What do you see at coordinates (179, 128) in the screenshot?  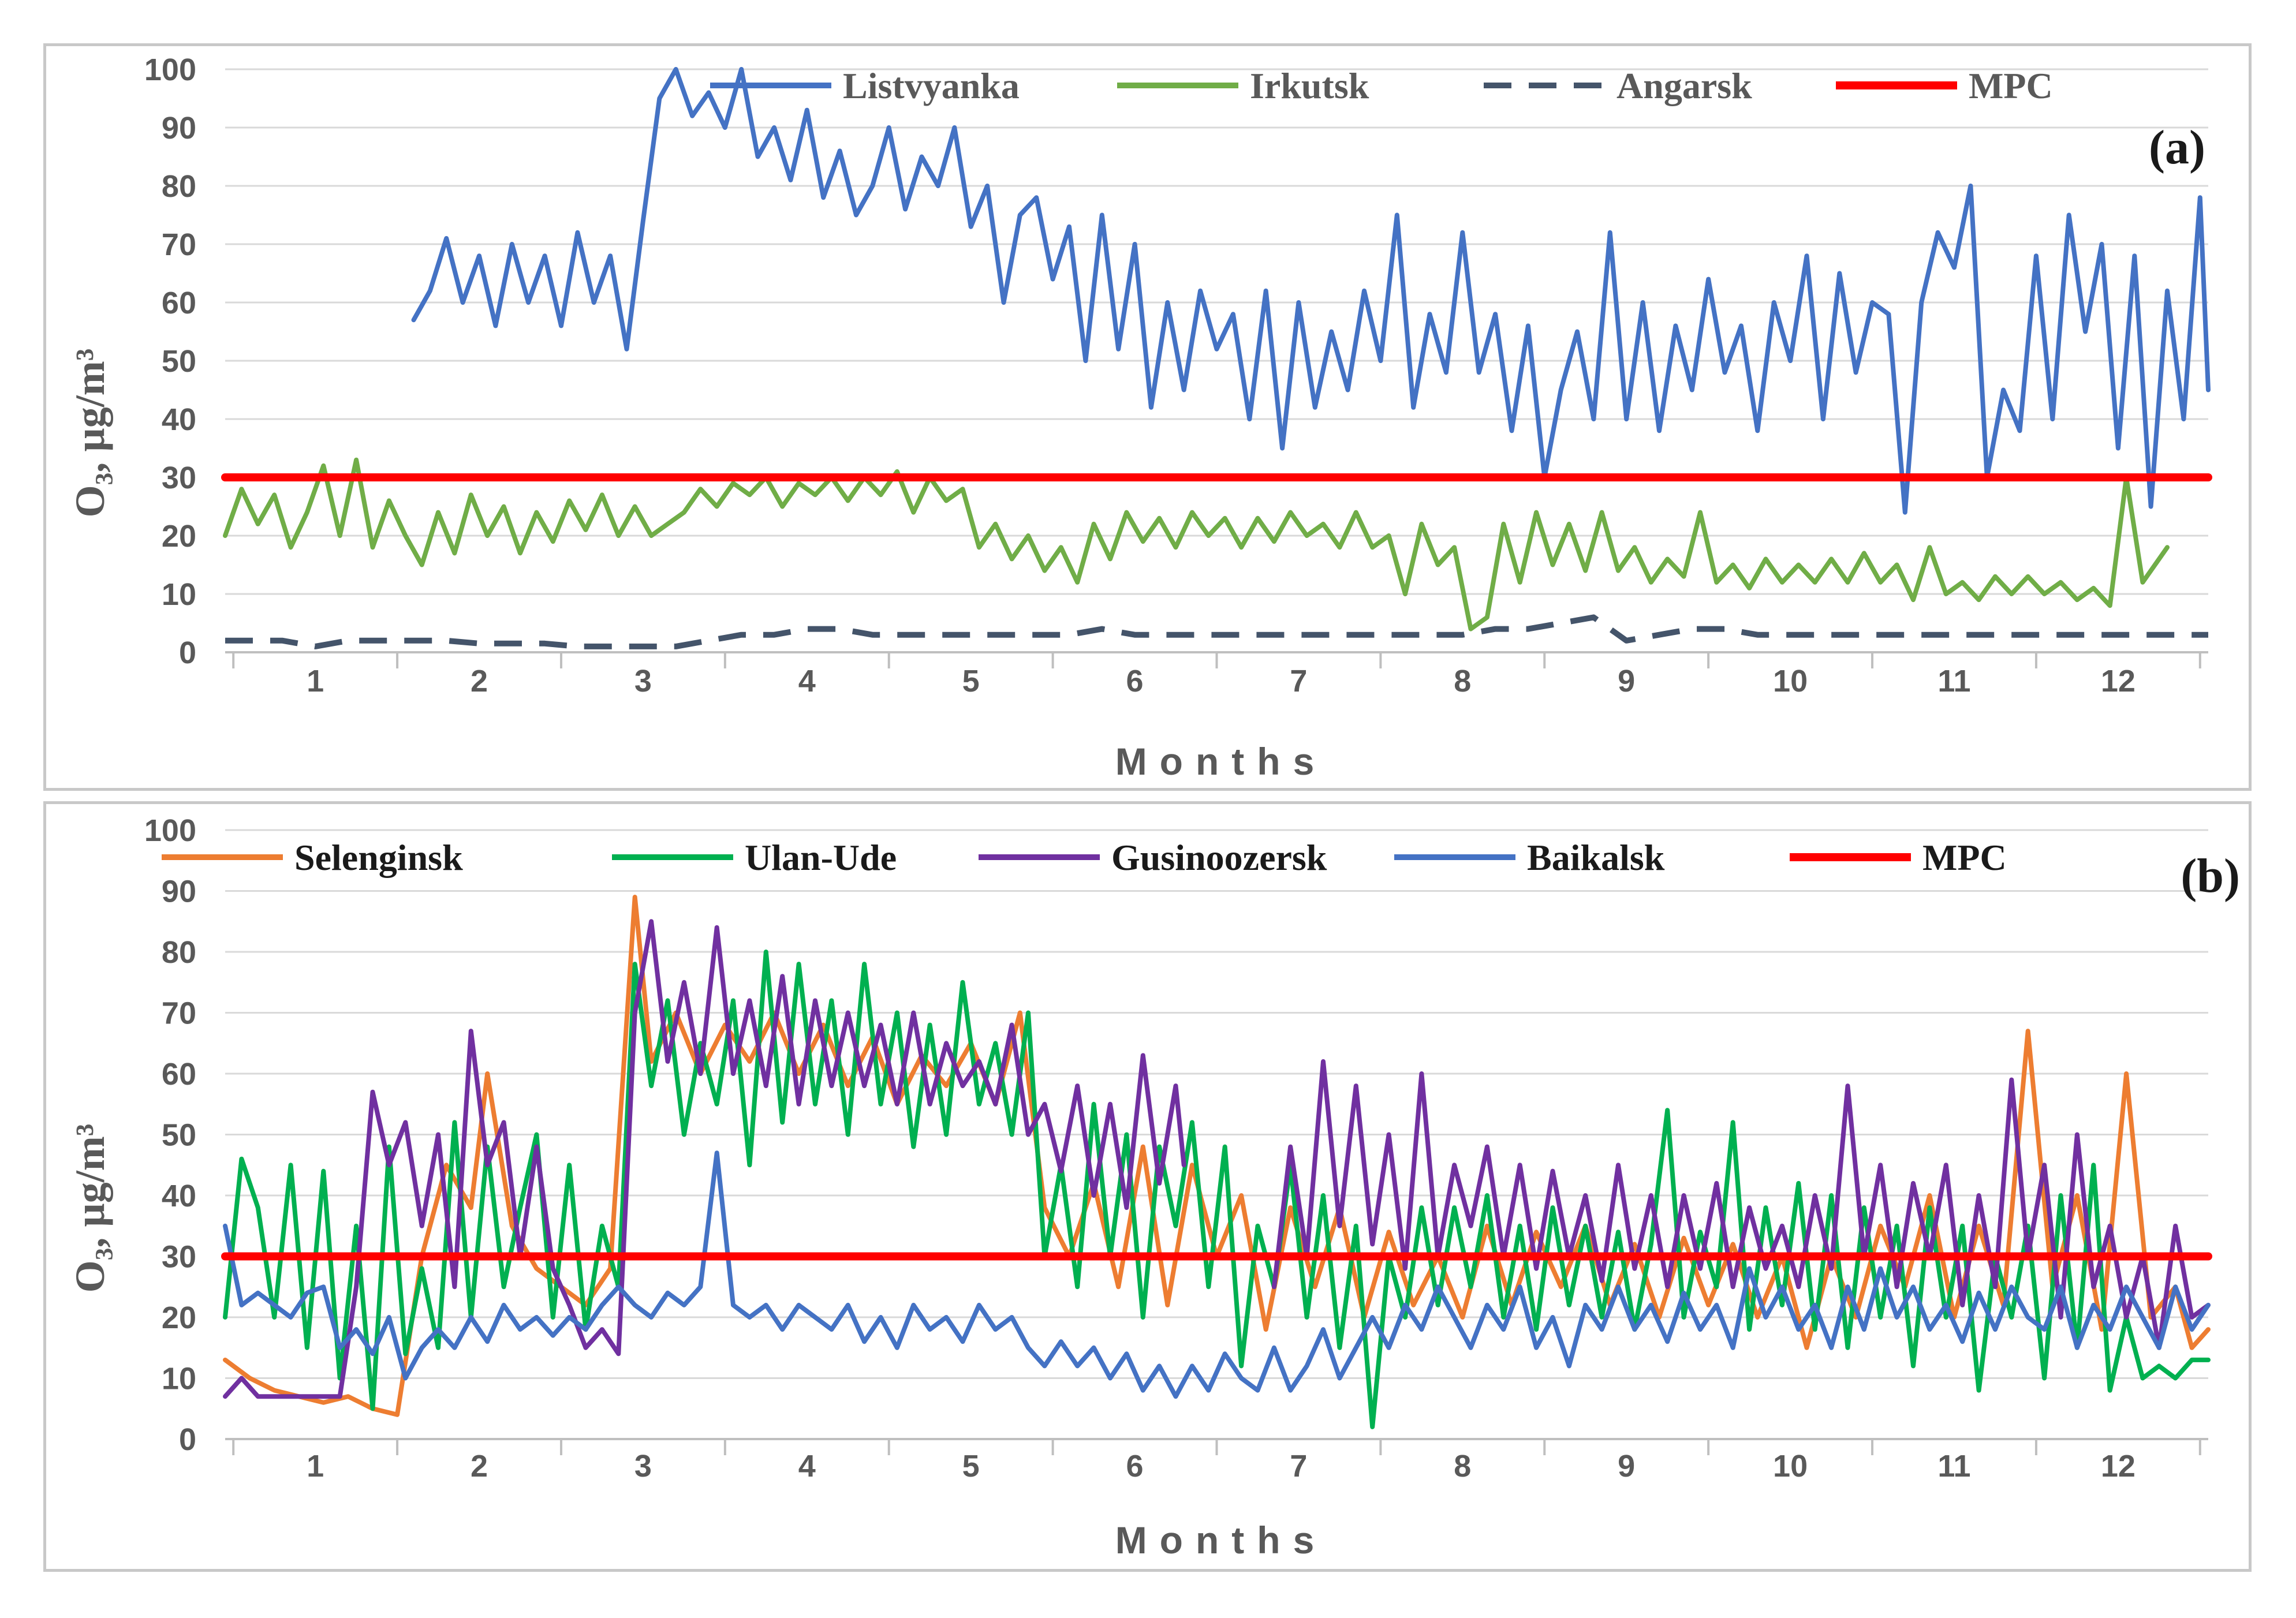 I see `chart-a-y-tick-label: 90` at bounding box center [179, 128].